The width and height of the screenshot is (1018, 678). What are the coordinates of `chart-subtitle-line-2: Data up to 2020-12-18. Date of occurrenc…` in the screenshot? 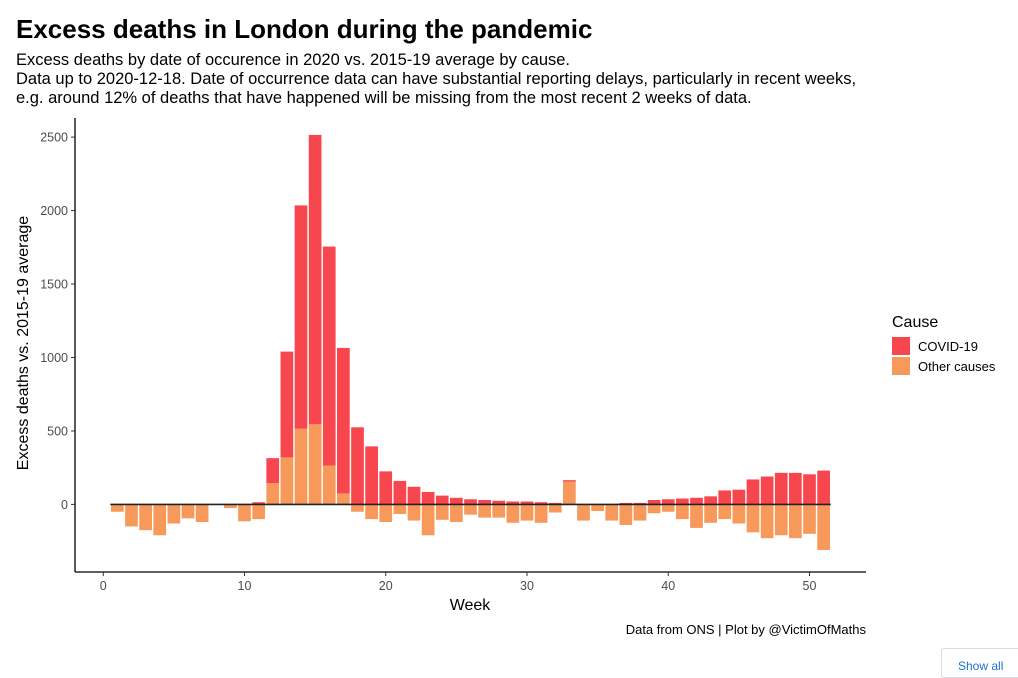 It's located at (436, 79).